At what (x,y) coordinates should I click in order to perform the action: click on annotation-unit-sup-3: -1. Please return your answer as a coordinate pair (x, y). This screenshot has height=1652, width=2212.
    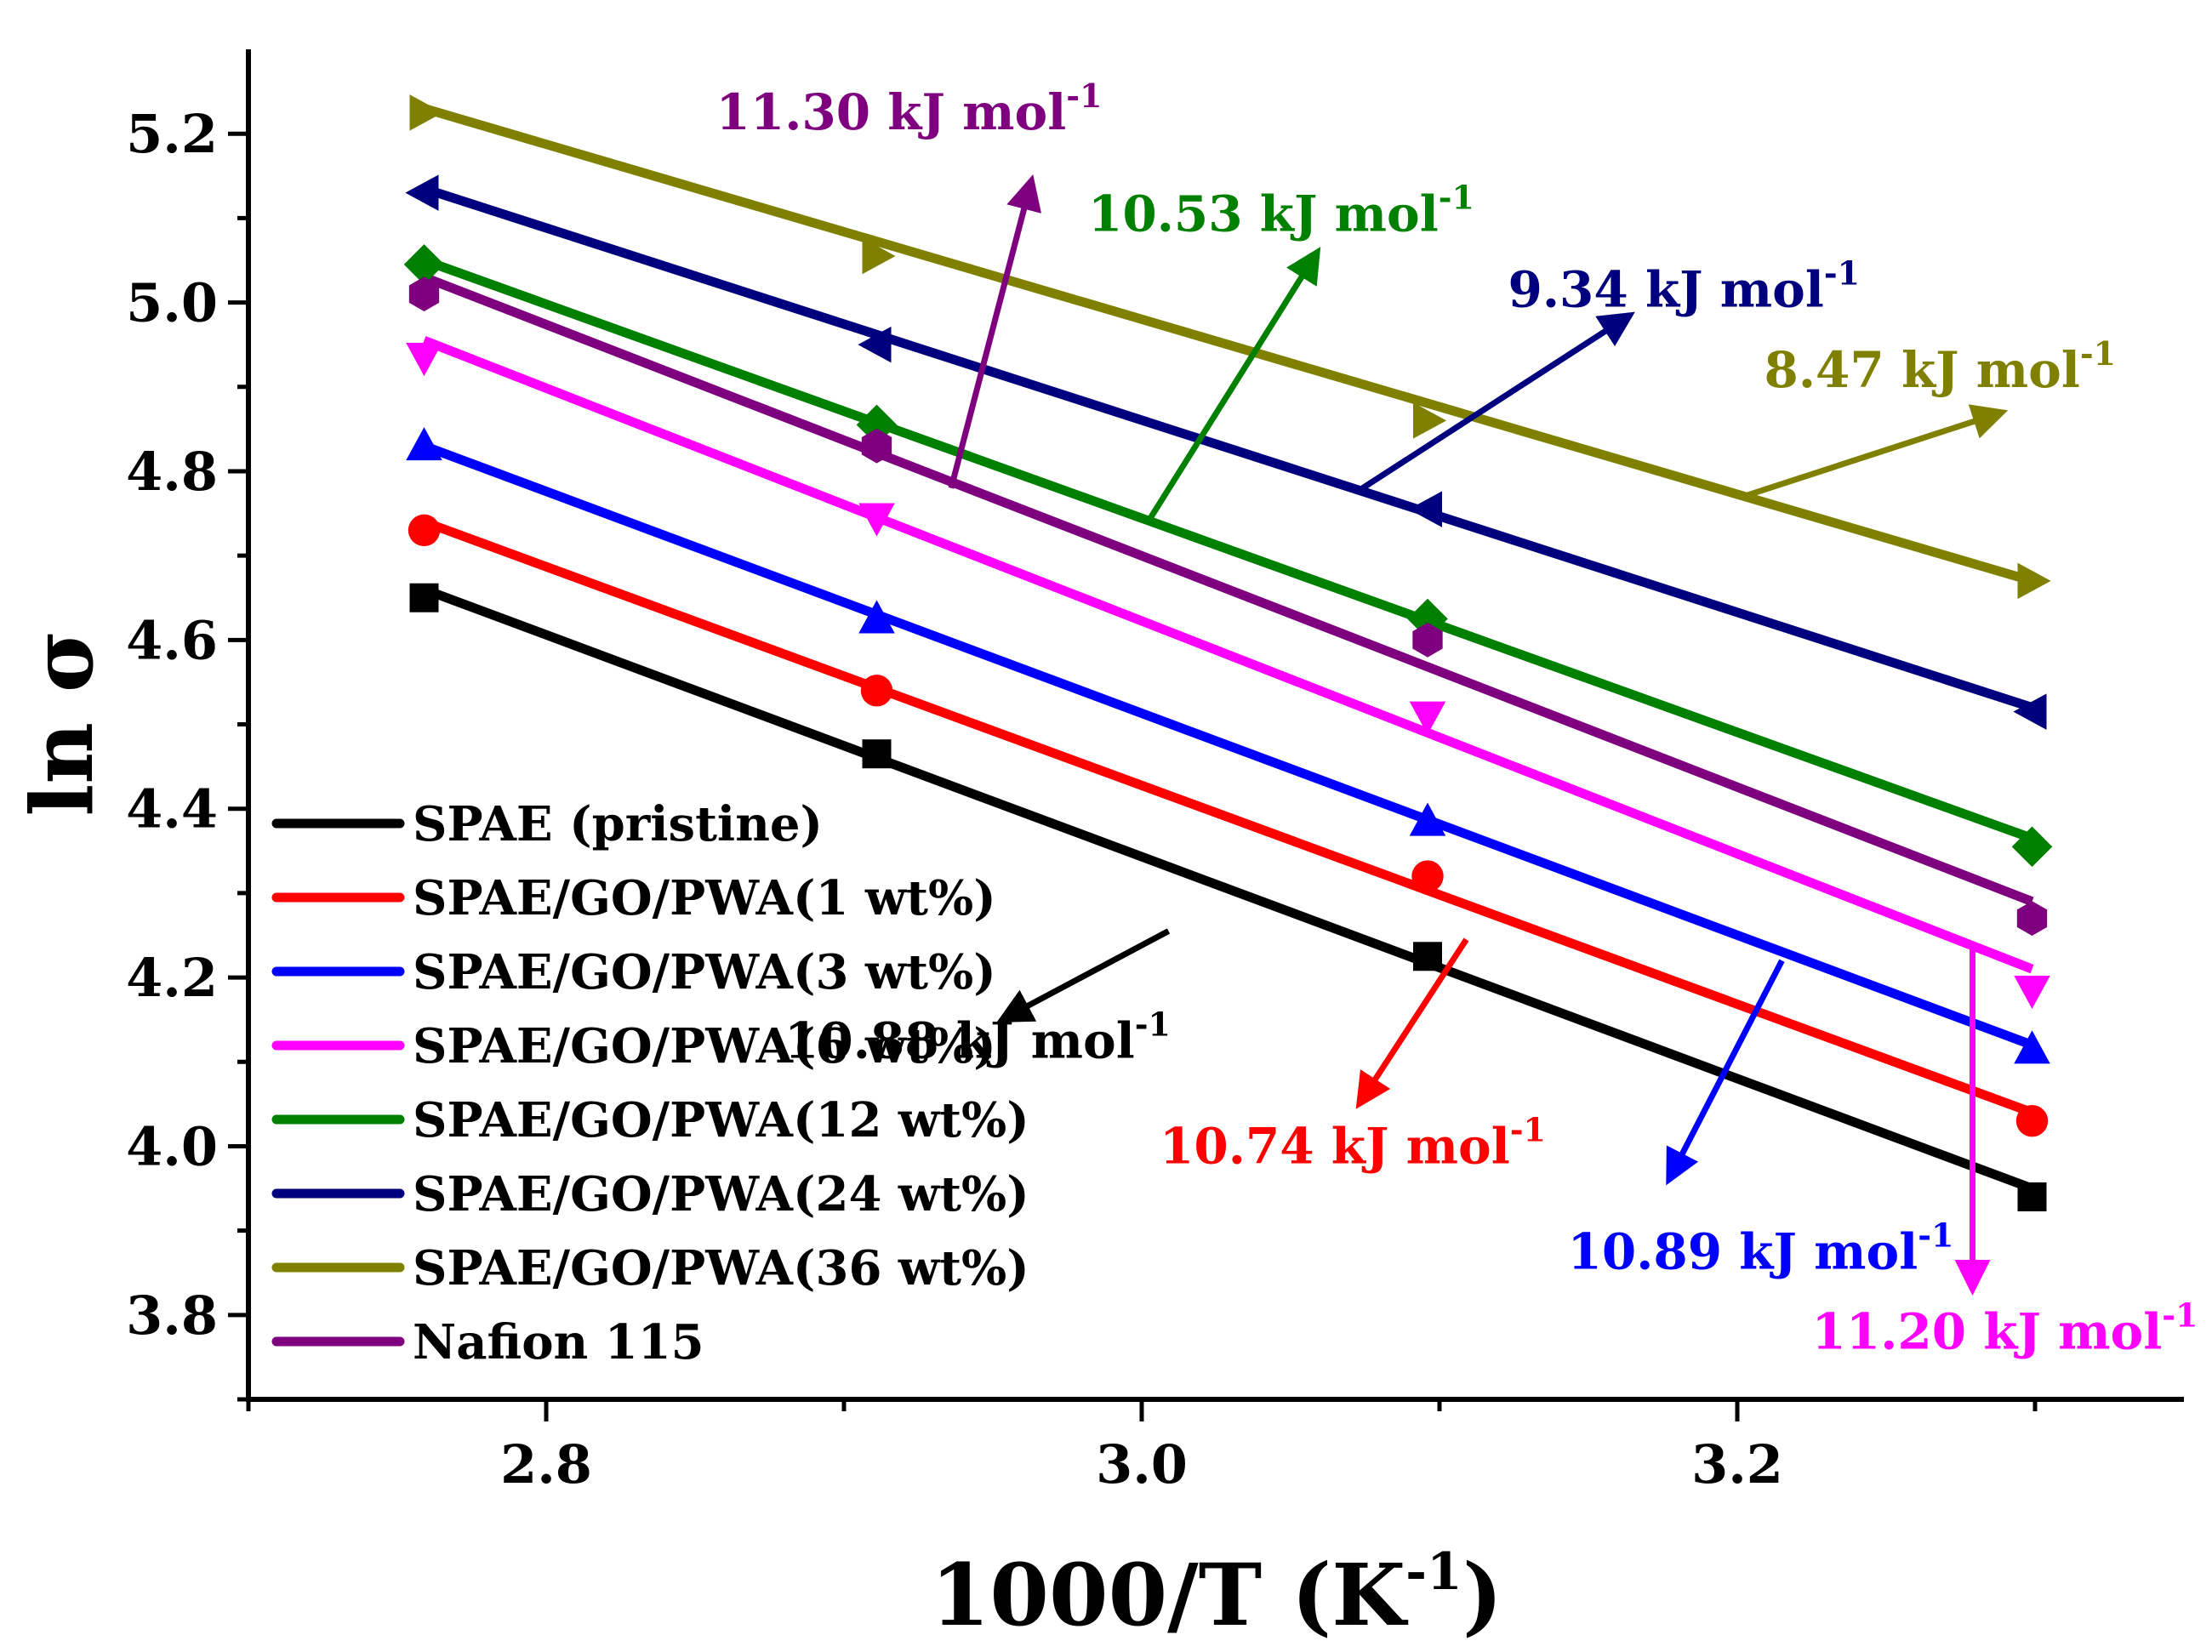
    Looking at the image, I should click on (2098, 353).